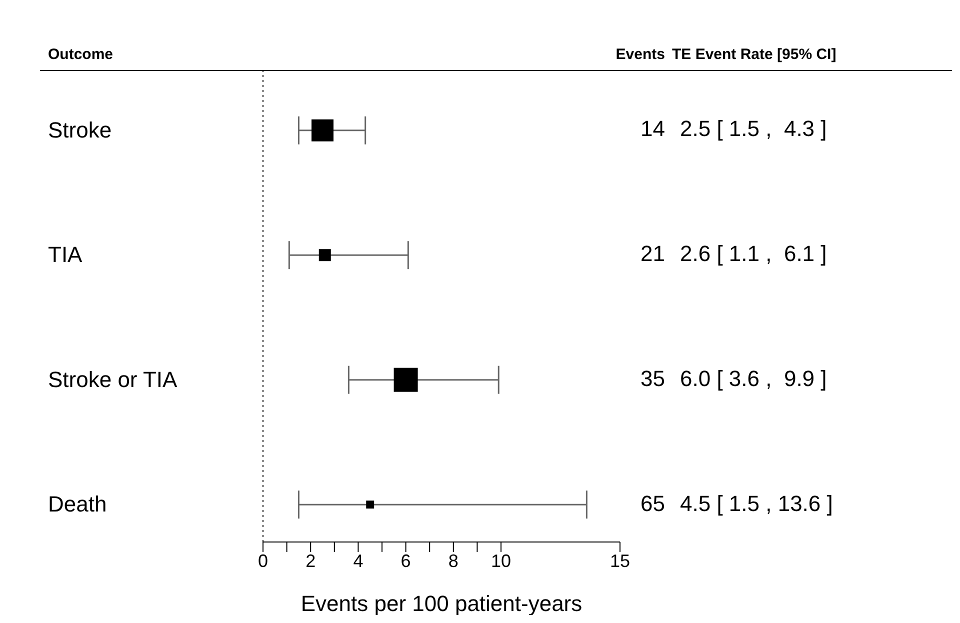  What do you see at coordinates (640, 54) in the screenshot?
I see `text: Events` at bounding box center [640, 54].